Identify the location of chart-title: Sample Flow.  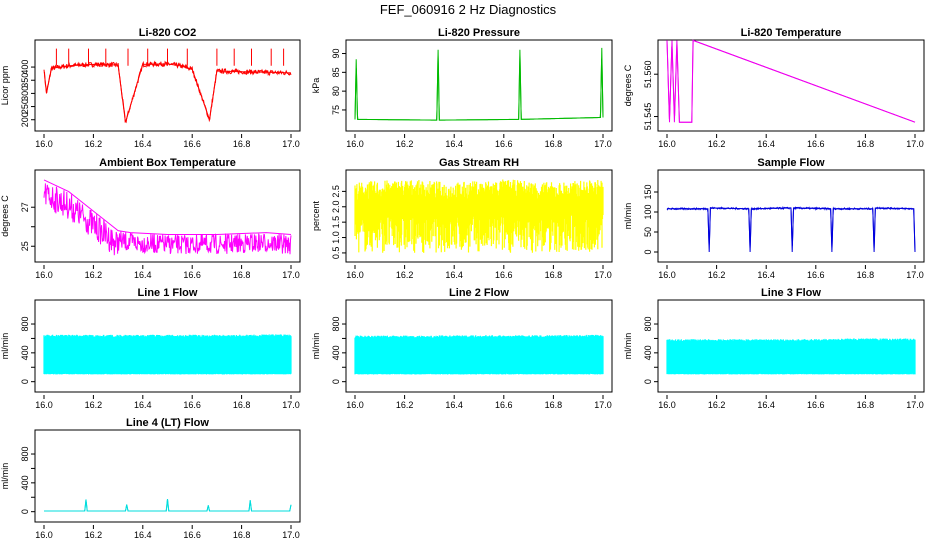
(791, 163).